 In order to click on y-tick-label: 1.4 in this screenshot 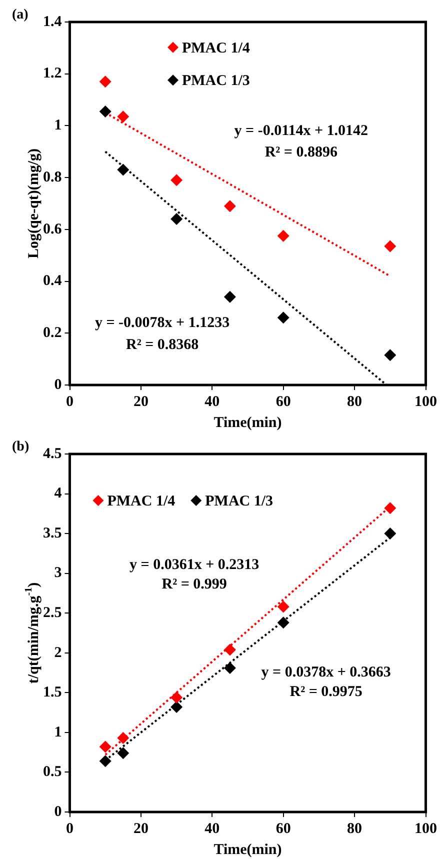, I will do `click(52, 22)`.